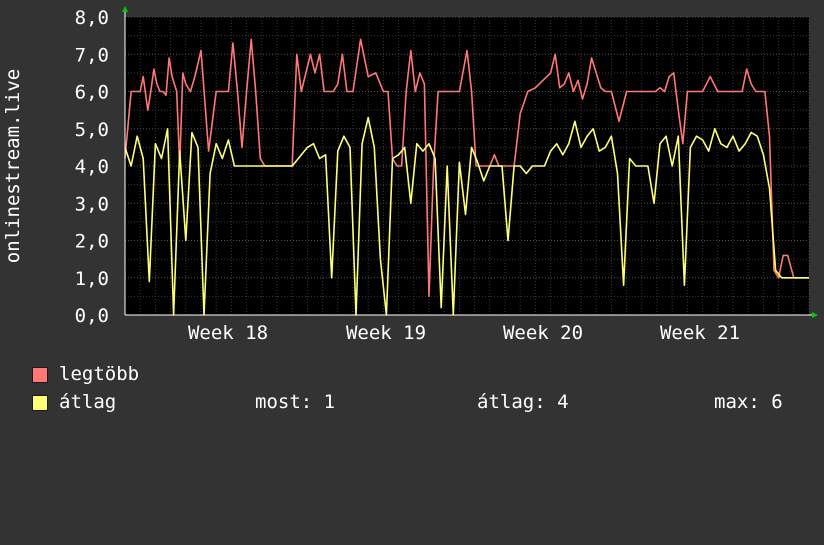 This screenshot has width=824, height=545. What do you see at coordinates (92, 316) in the screenshot?
I see `y-tick-label: 0,0` at bounding box center [92, 316].